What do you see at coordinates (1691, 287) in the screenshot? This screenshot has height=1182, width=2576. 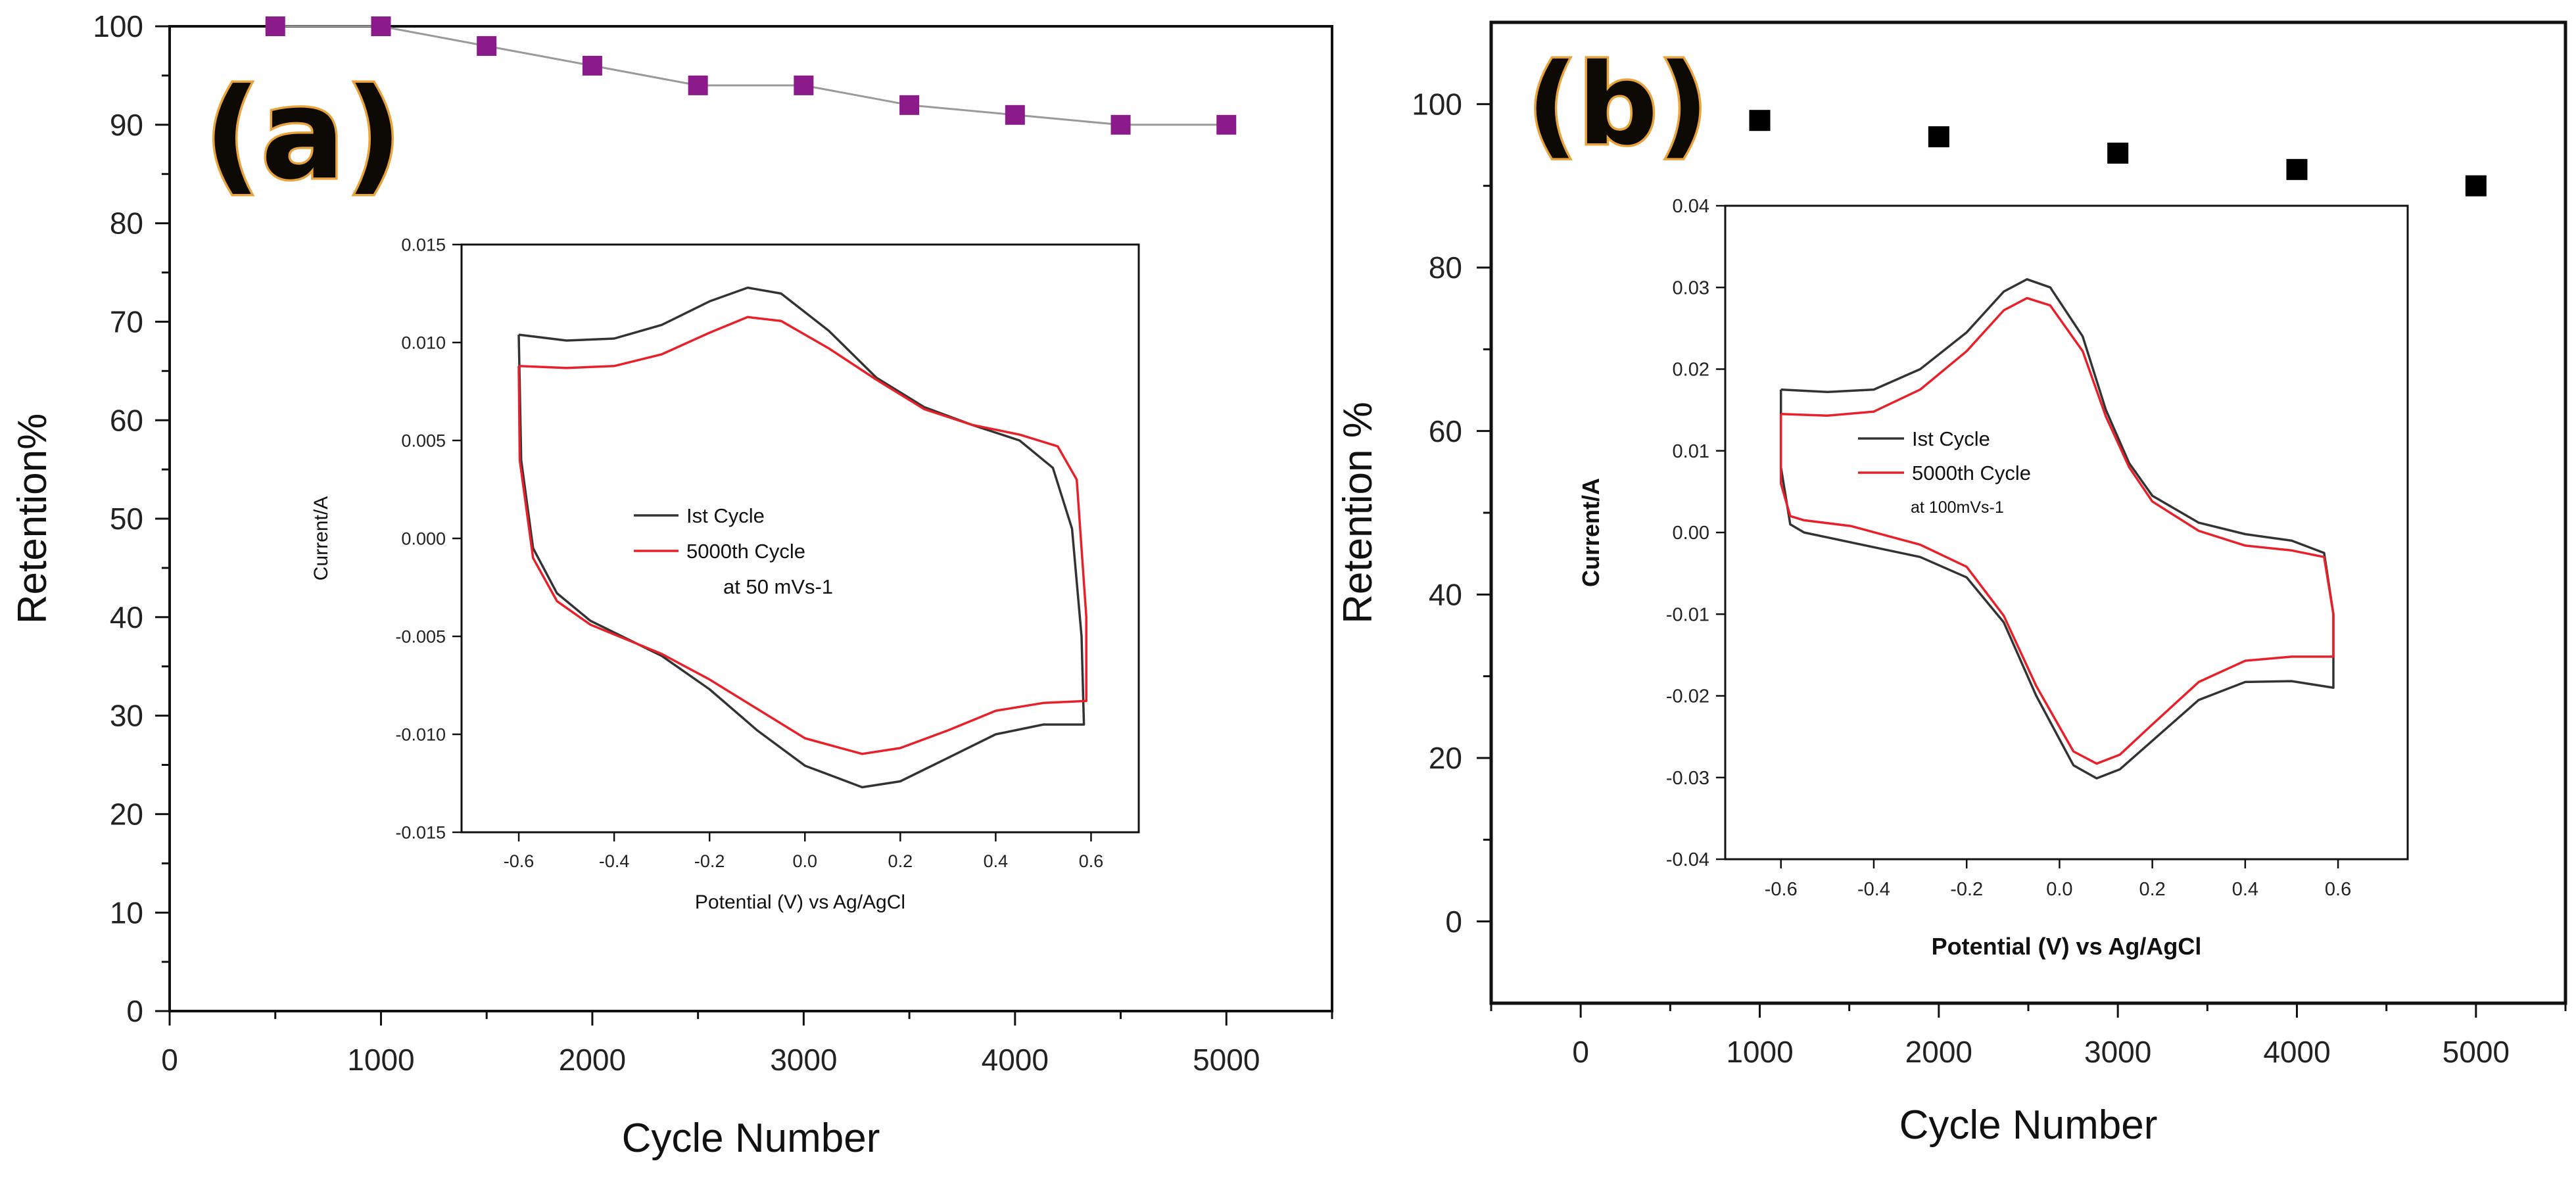 I see `y-tick-label: 0.03` at bounding box center [1691, 287].